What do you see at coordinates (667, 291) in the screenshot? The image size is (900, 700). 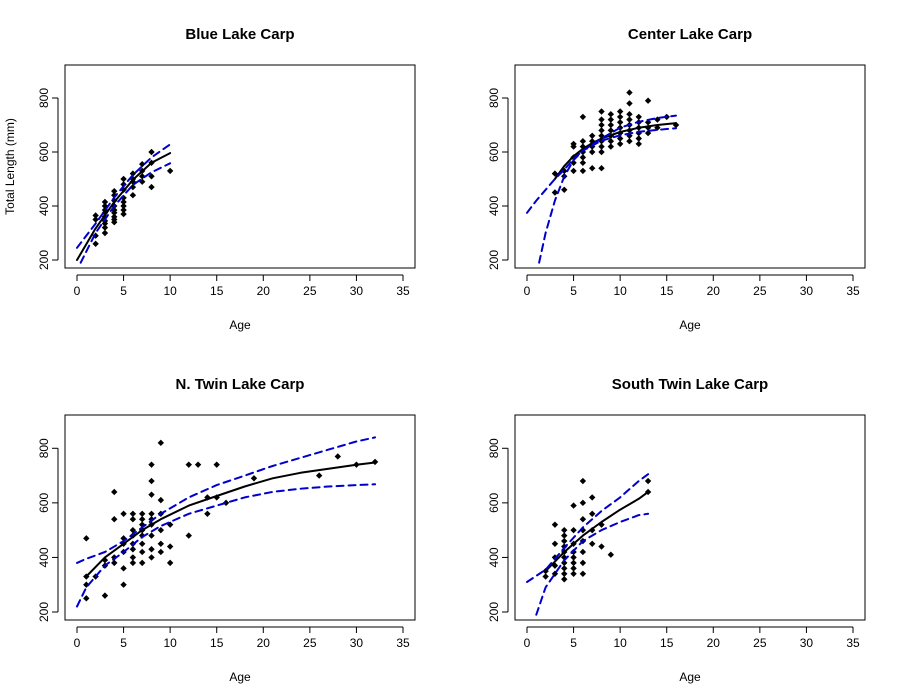 I see `x-tick-label: 15` at bounding box center [667, 291].